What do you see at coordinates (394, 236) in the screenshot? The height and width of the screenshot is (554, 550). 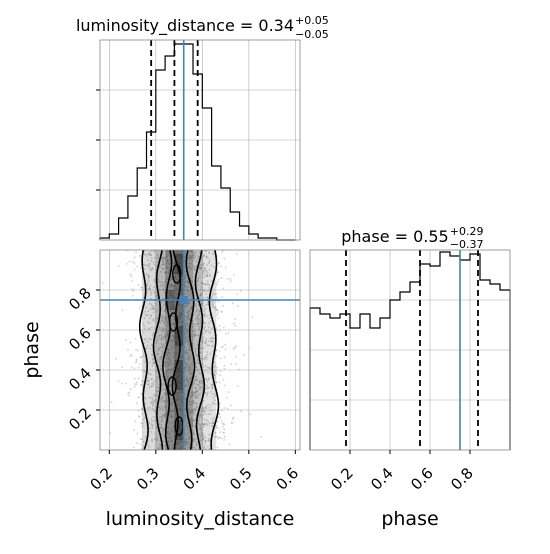 I see `hist-phase-title-main: phase = 0.55` at bounding box center [394, 236].